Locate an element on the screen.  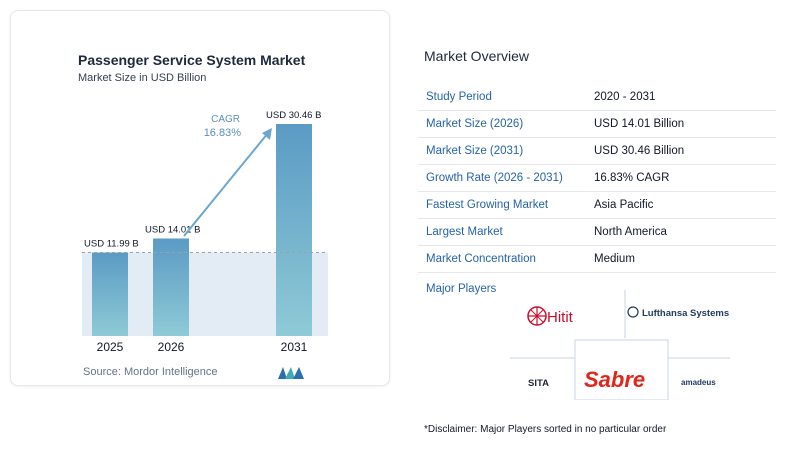
data-label: USD 30.46 B is located at coordinates (293, 115).